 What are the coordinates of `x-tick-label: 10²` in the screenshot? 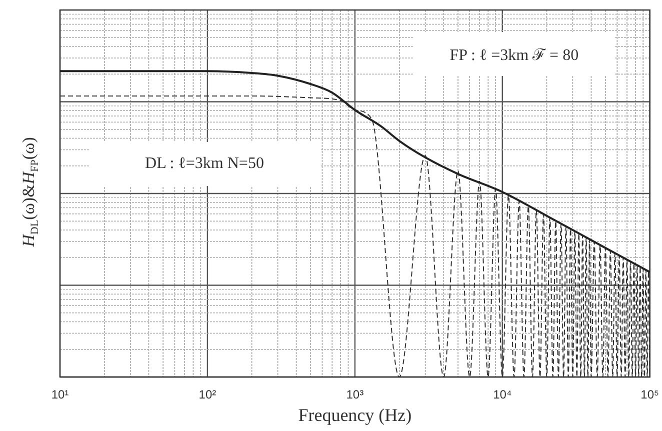 It's located at (207, 395).